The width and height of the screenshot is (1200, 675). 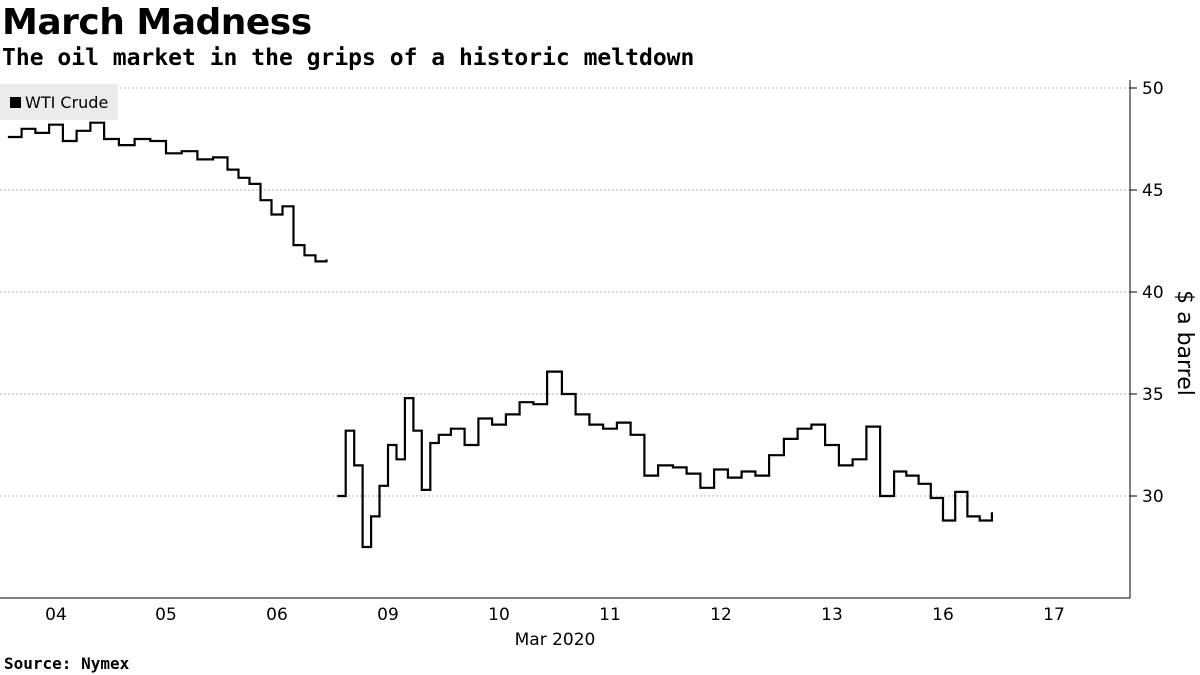 What do you see at coordinates (157, 22) in the screenshot?
I see `chart-title: March Madness` at bounding box center [157, 22].